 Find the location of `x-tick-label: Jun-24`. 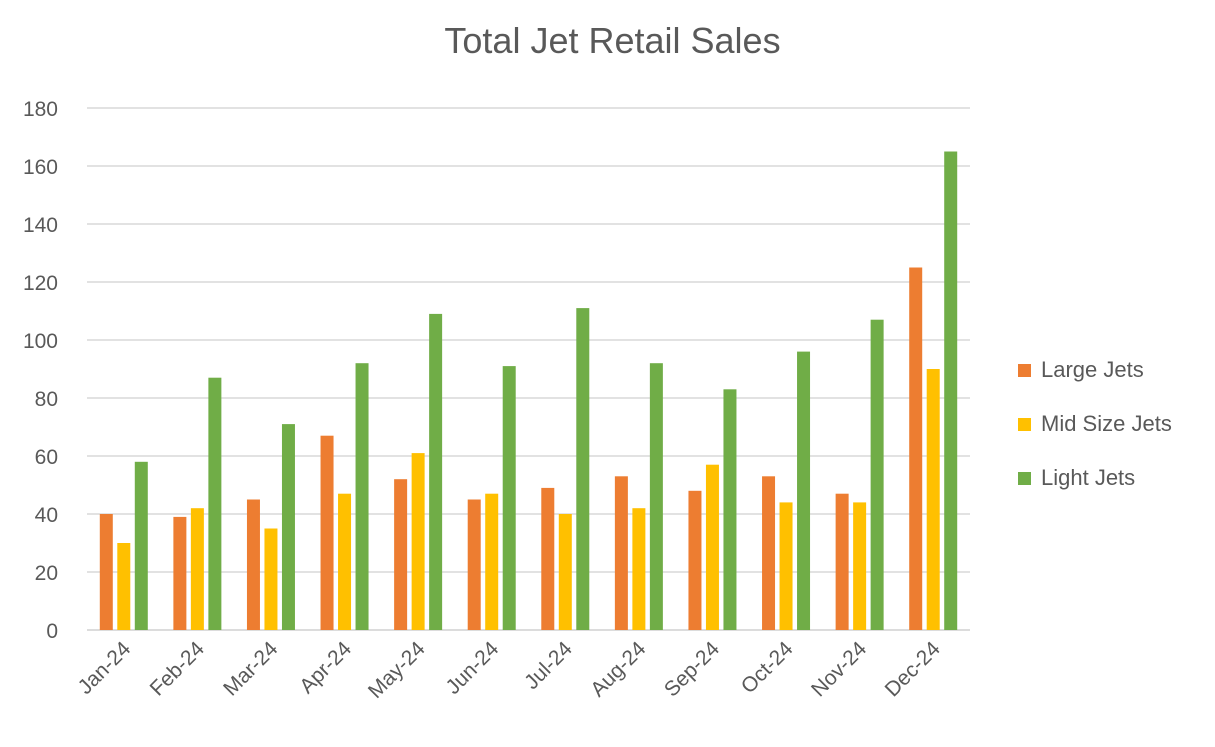

x-tick-label: Jun-24 is located at coordinates (473, 668).